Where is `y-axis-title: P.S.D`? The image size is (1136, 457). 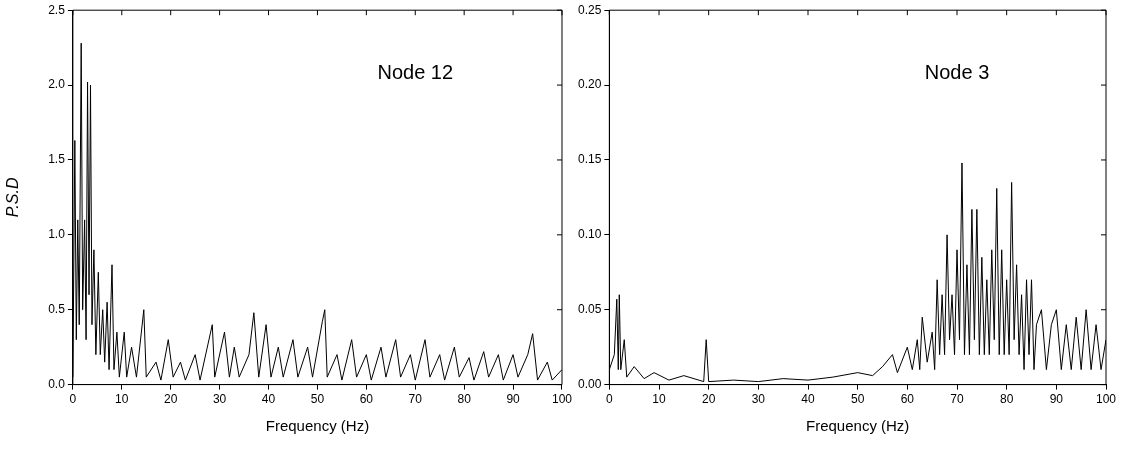 y-axis-title: P.S.D is located at coordinates (13, 197).